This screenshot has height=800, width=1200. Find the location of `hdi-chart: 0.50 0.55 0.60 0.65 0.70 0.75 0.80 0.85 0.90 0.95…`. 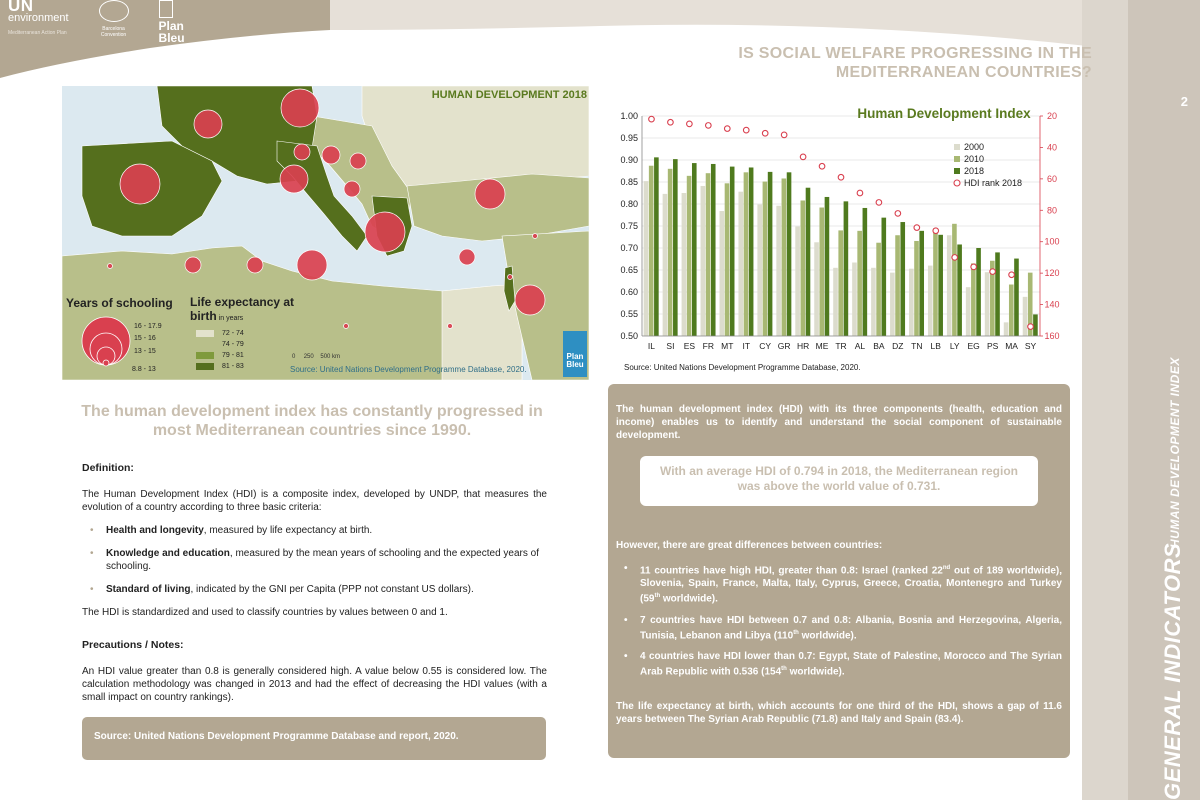

hdi-chart: 0.50 0.55 0.60 0.65 0.70 0.75 0.80 0.85 0.90 0.95… is located at coordinates (837, 237).